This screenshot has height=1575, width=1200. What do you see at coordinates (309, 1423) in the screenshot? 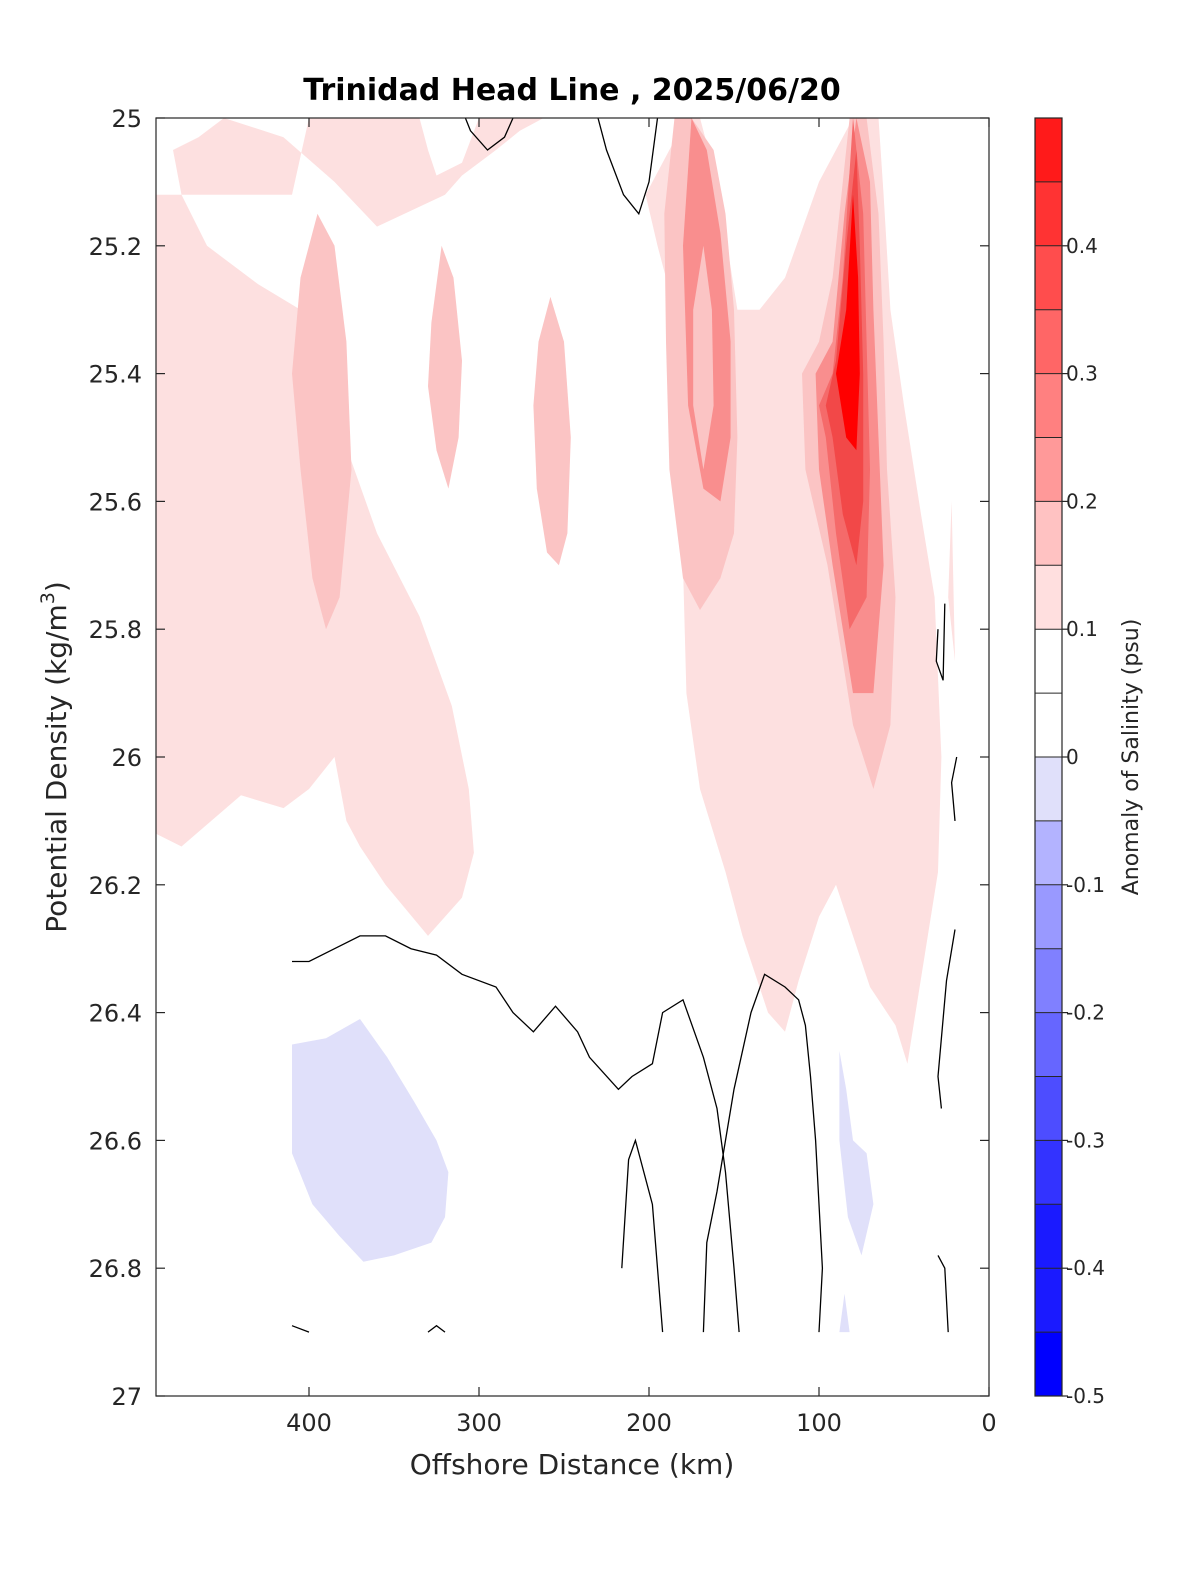
I see `x-tick-label: 400` at bounding box center [309, 1423].